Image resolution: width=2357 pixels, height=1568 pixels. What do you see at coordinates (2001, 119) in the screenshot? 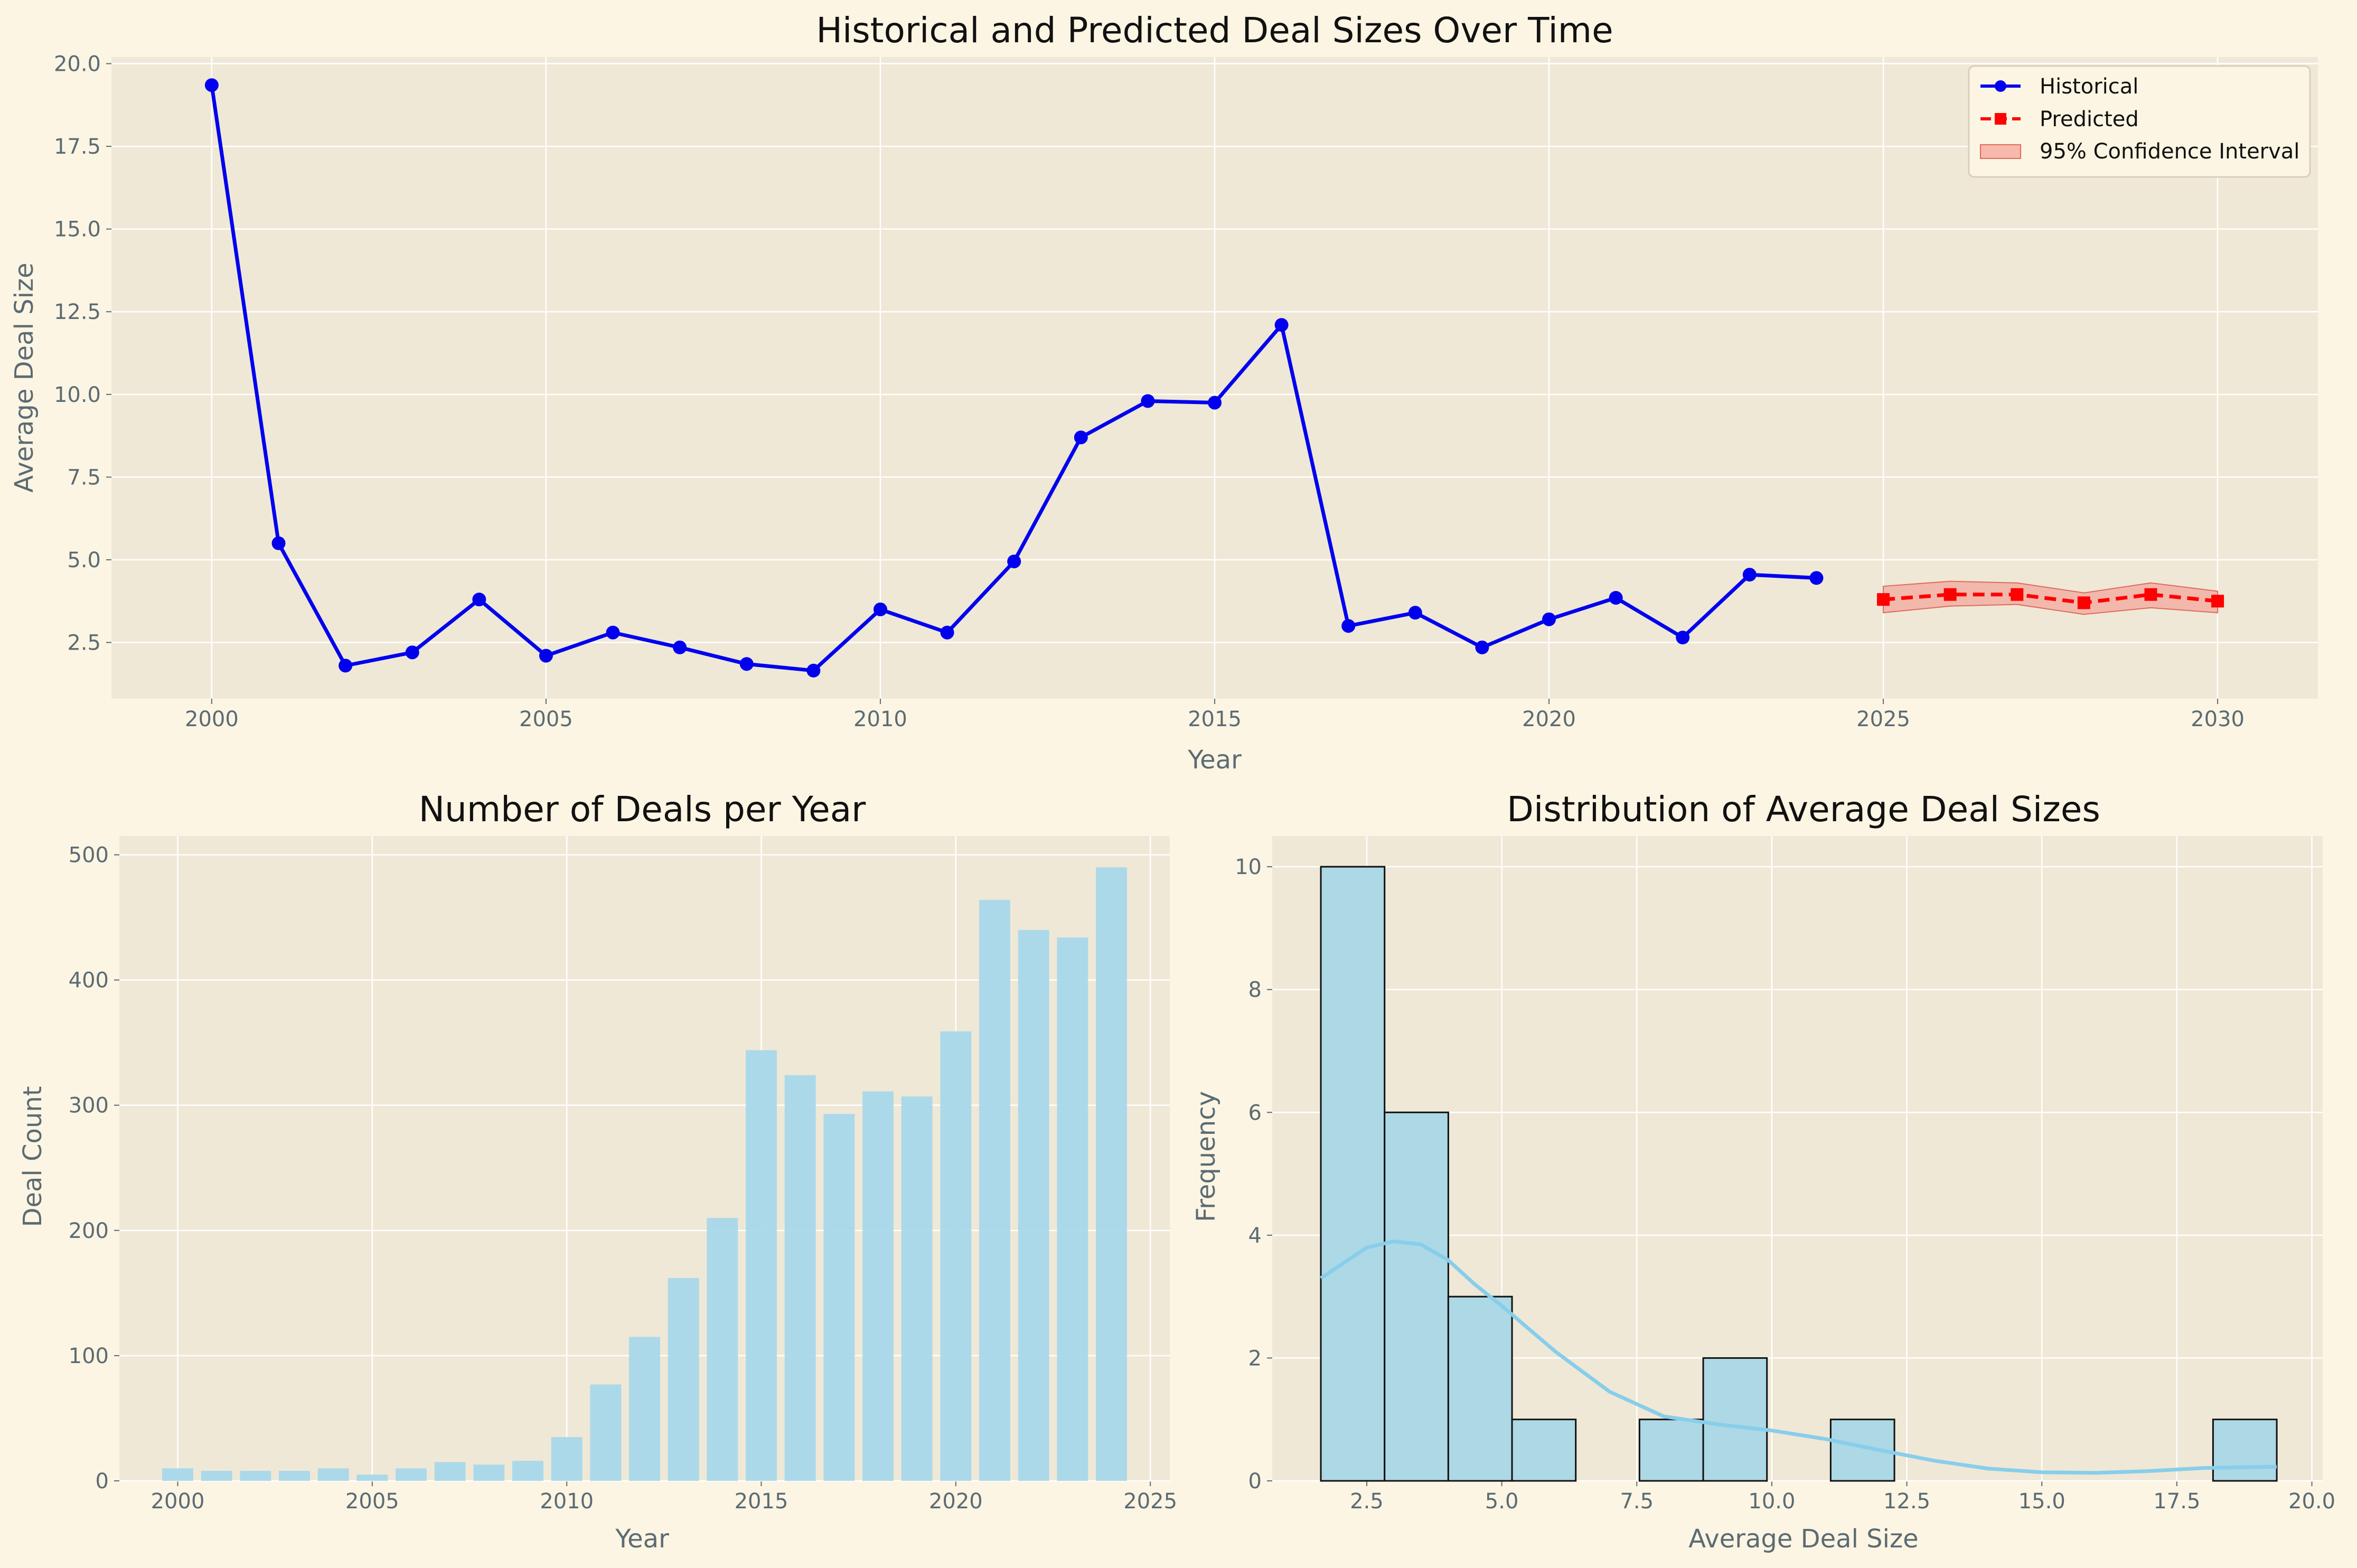
I see `legend-predicted-marker` at bounding box center [2001, 119].